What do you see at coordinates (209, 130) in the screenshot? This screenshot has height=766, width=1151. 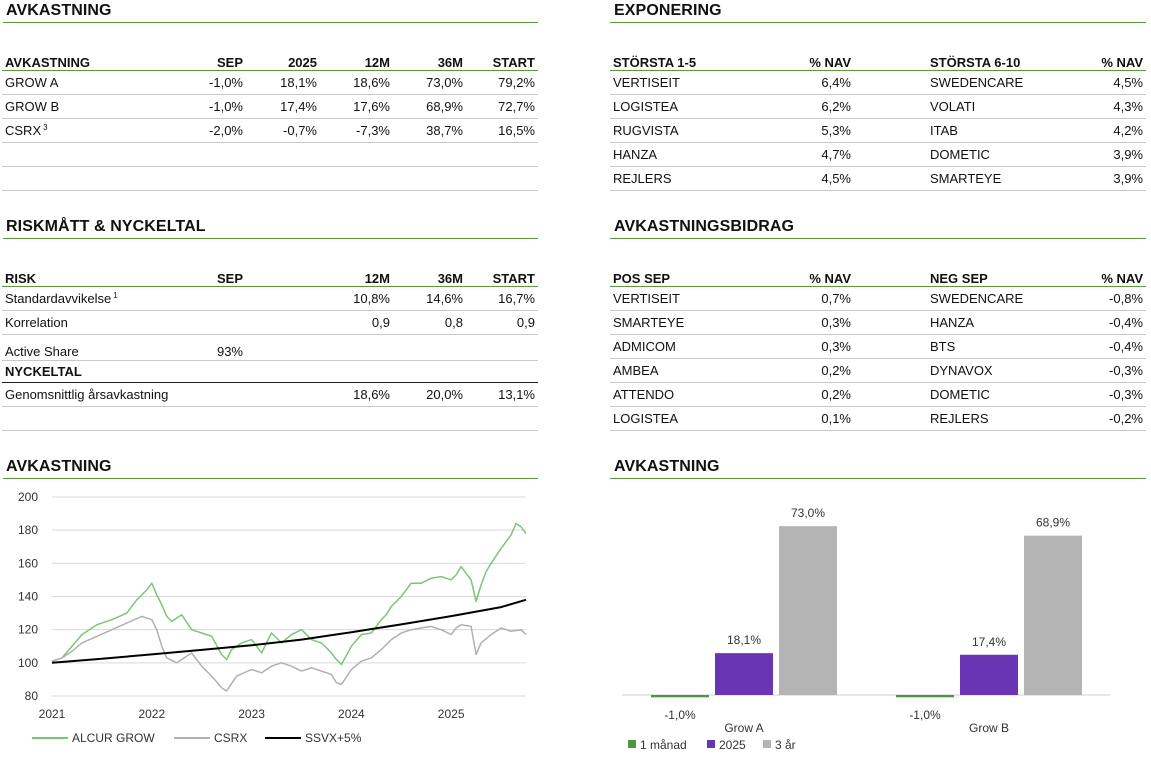 I see `cell-value: -2,0%` at bounding box center [209, 130].